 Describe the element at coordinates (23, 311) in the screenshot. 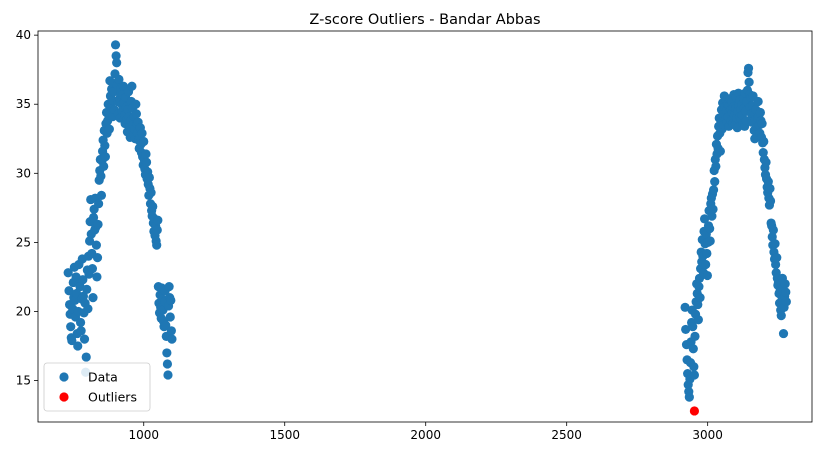

I see `y-tick-label: 20` at that location.